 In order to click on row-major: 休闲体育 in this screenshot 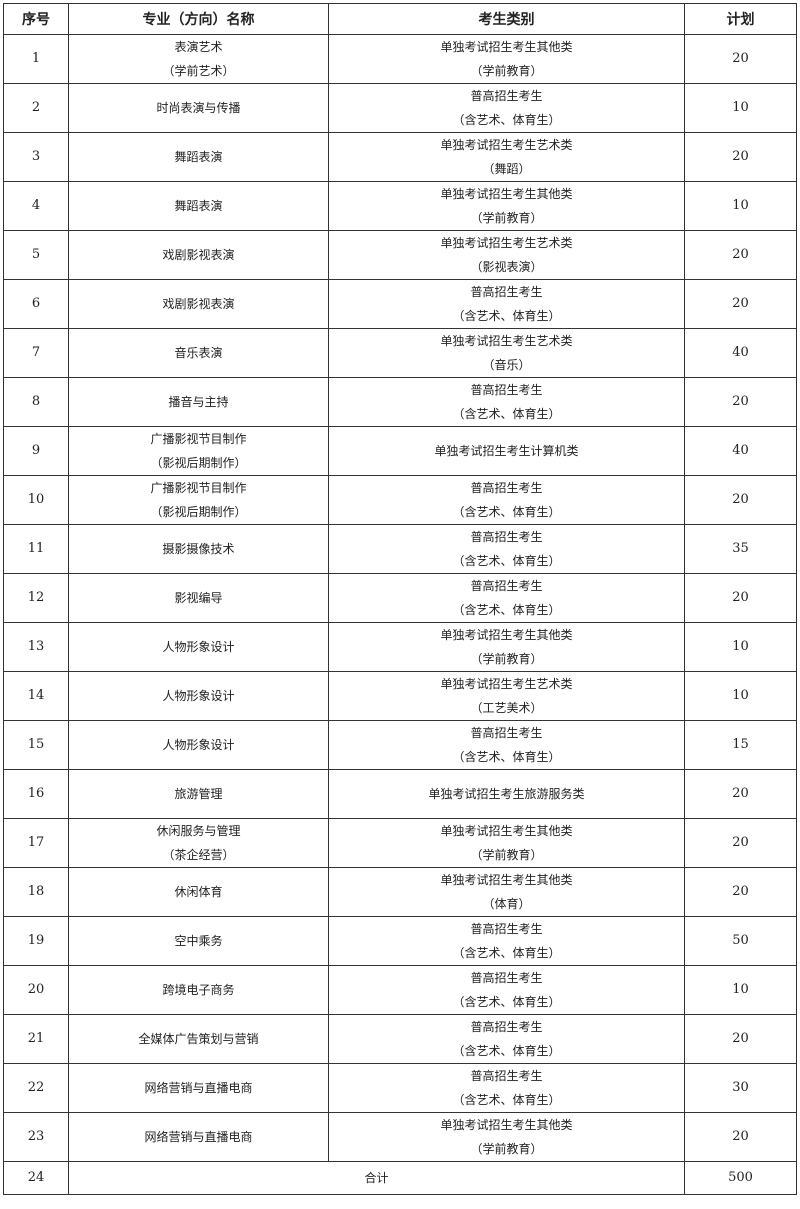, I will do `click(198, 892)`.